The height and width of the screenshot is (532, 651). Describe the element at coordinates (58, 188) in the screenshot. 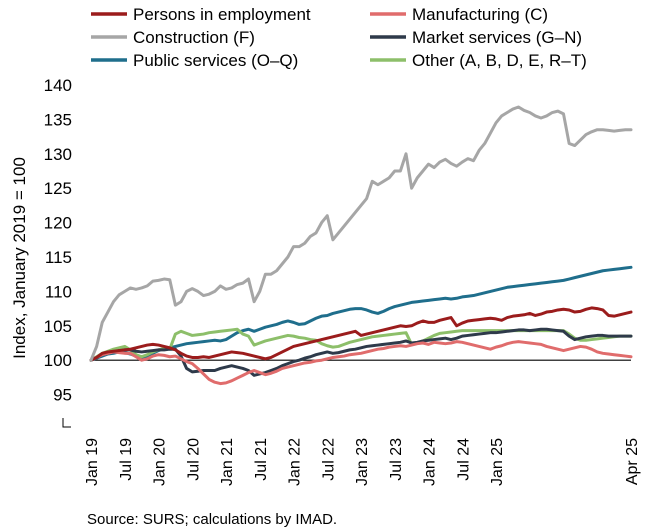

I see `y-tick-label: 125` at that location.